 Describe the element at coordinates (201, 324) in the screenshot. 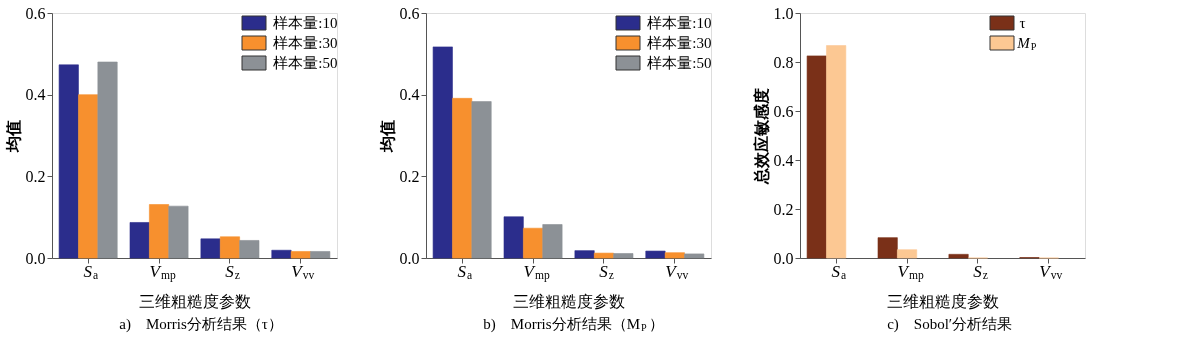

I see `text: a) Morris分析结果（τ）` at that location.